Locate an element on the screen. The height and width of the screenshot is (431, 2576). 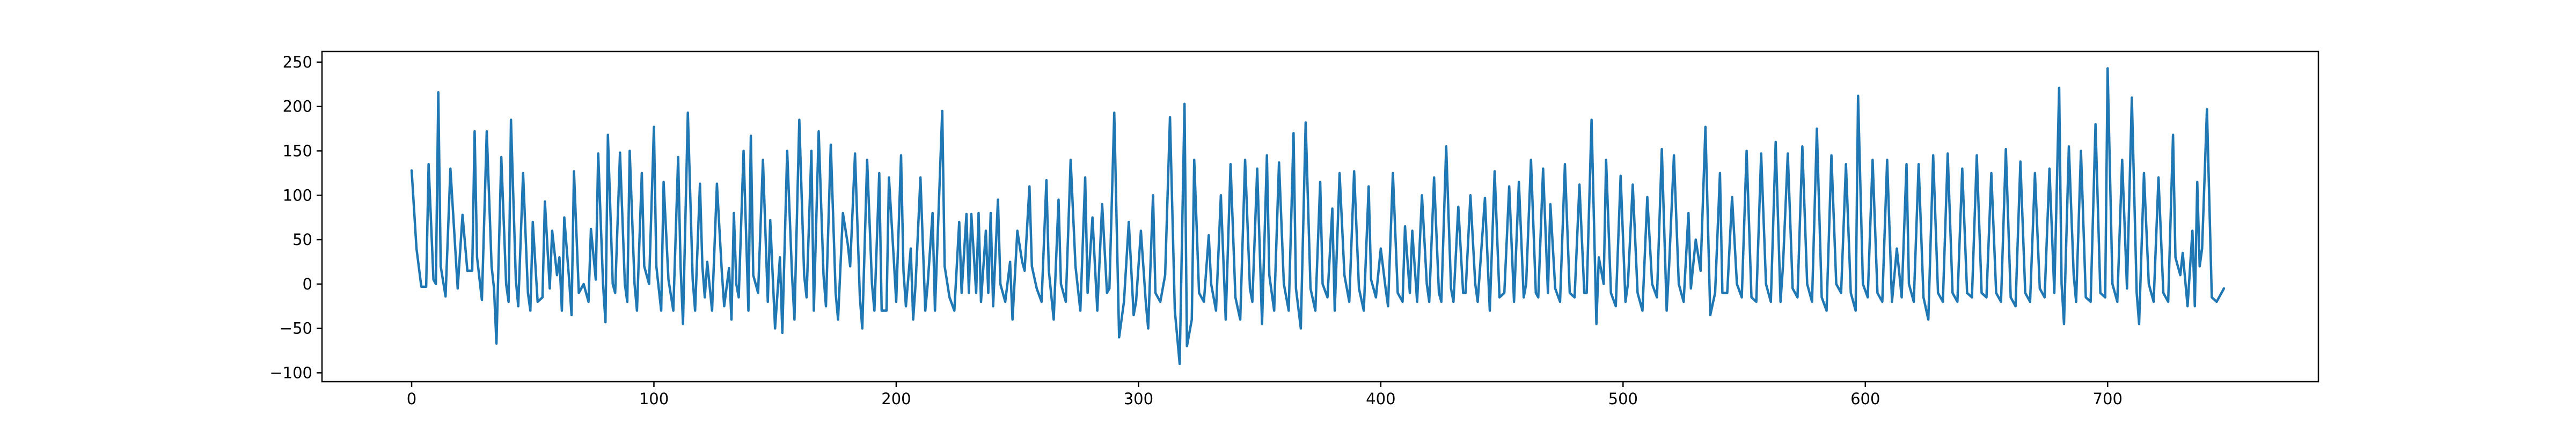
x-tick-label: 500 is located at coordinates (1623, 399).